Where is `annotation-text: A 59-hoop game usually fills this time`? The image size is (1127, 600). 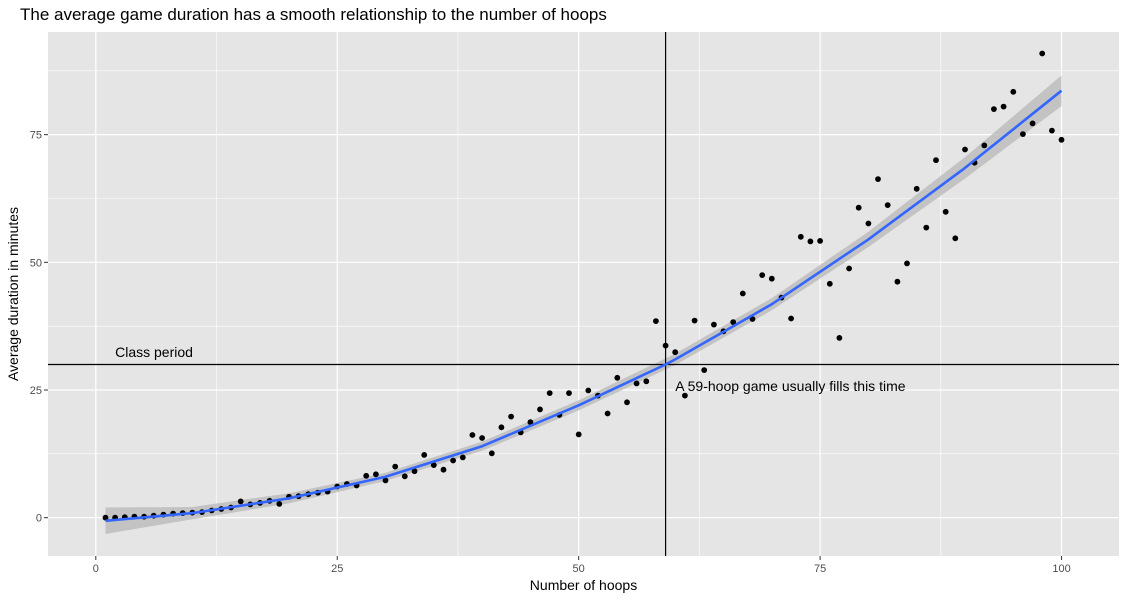
annotation-text: A 59-hoop game usually fills this time is located at coordinates (790, 386).